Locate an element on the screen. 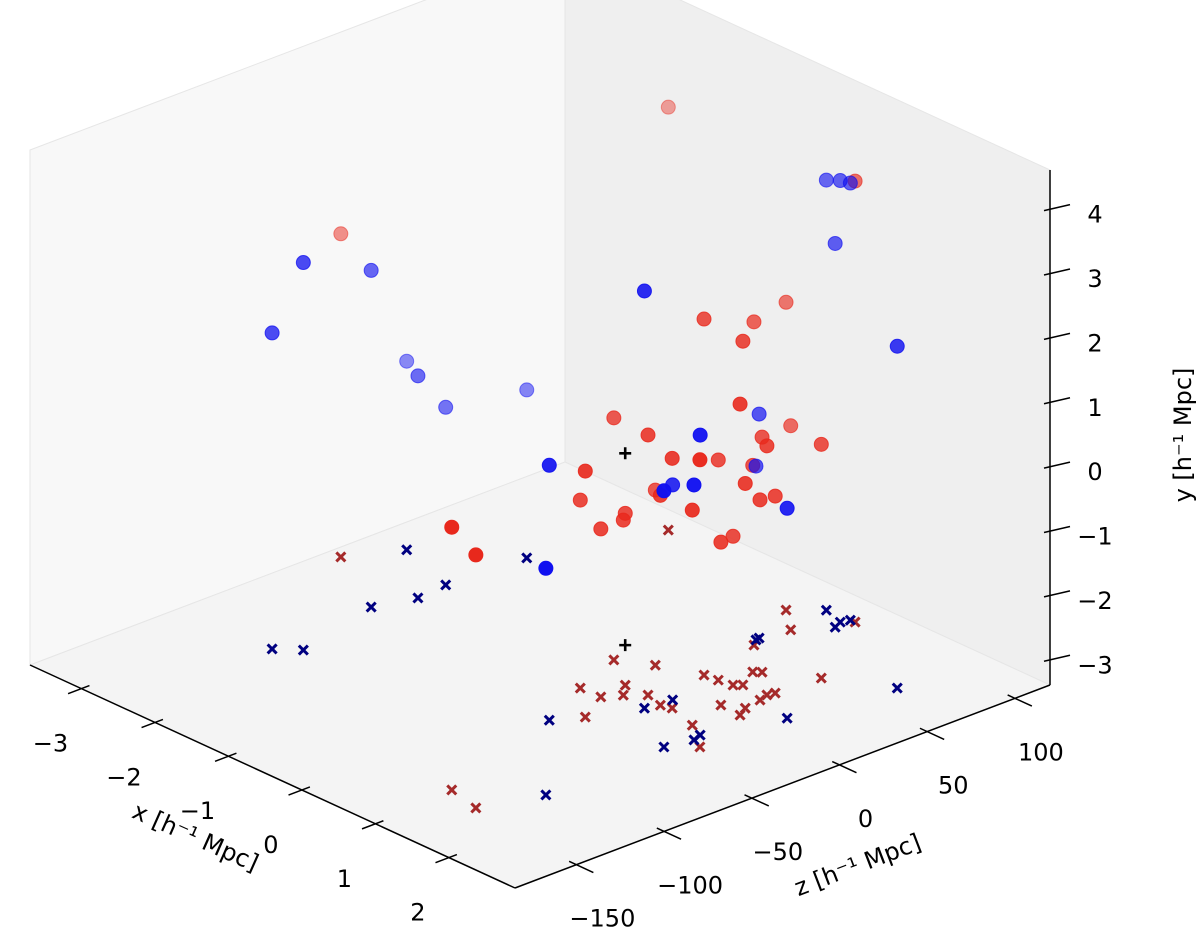  y-tick-label: 2 is located at coordinates (1094, 343).